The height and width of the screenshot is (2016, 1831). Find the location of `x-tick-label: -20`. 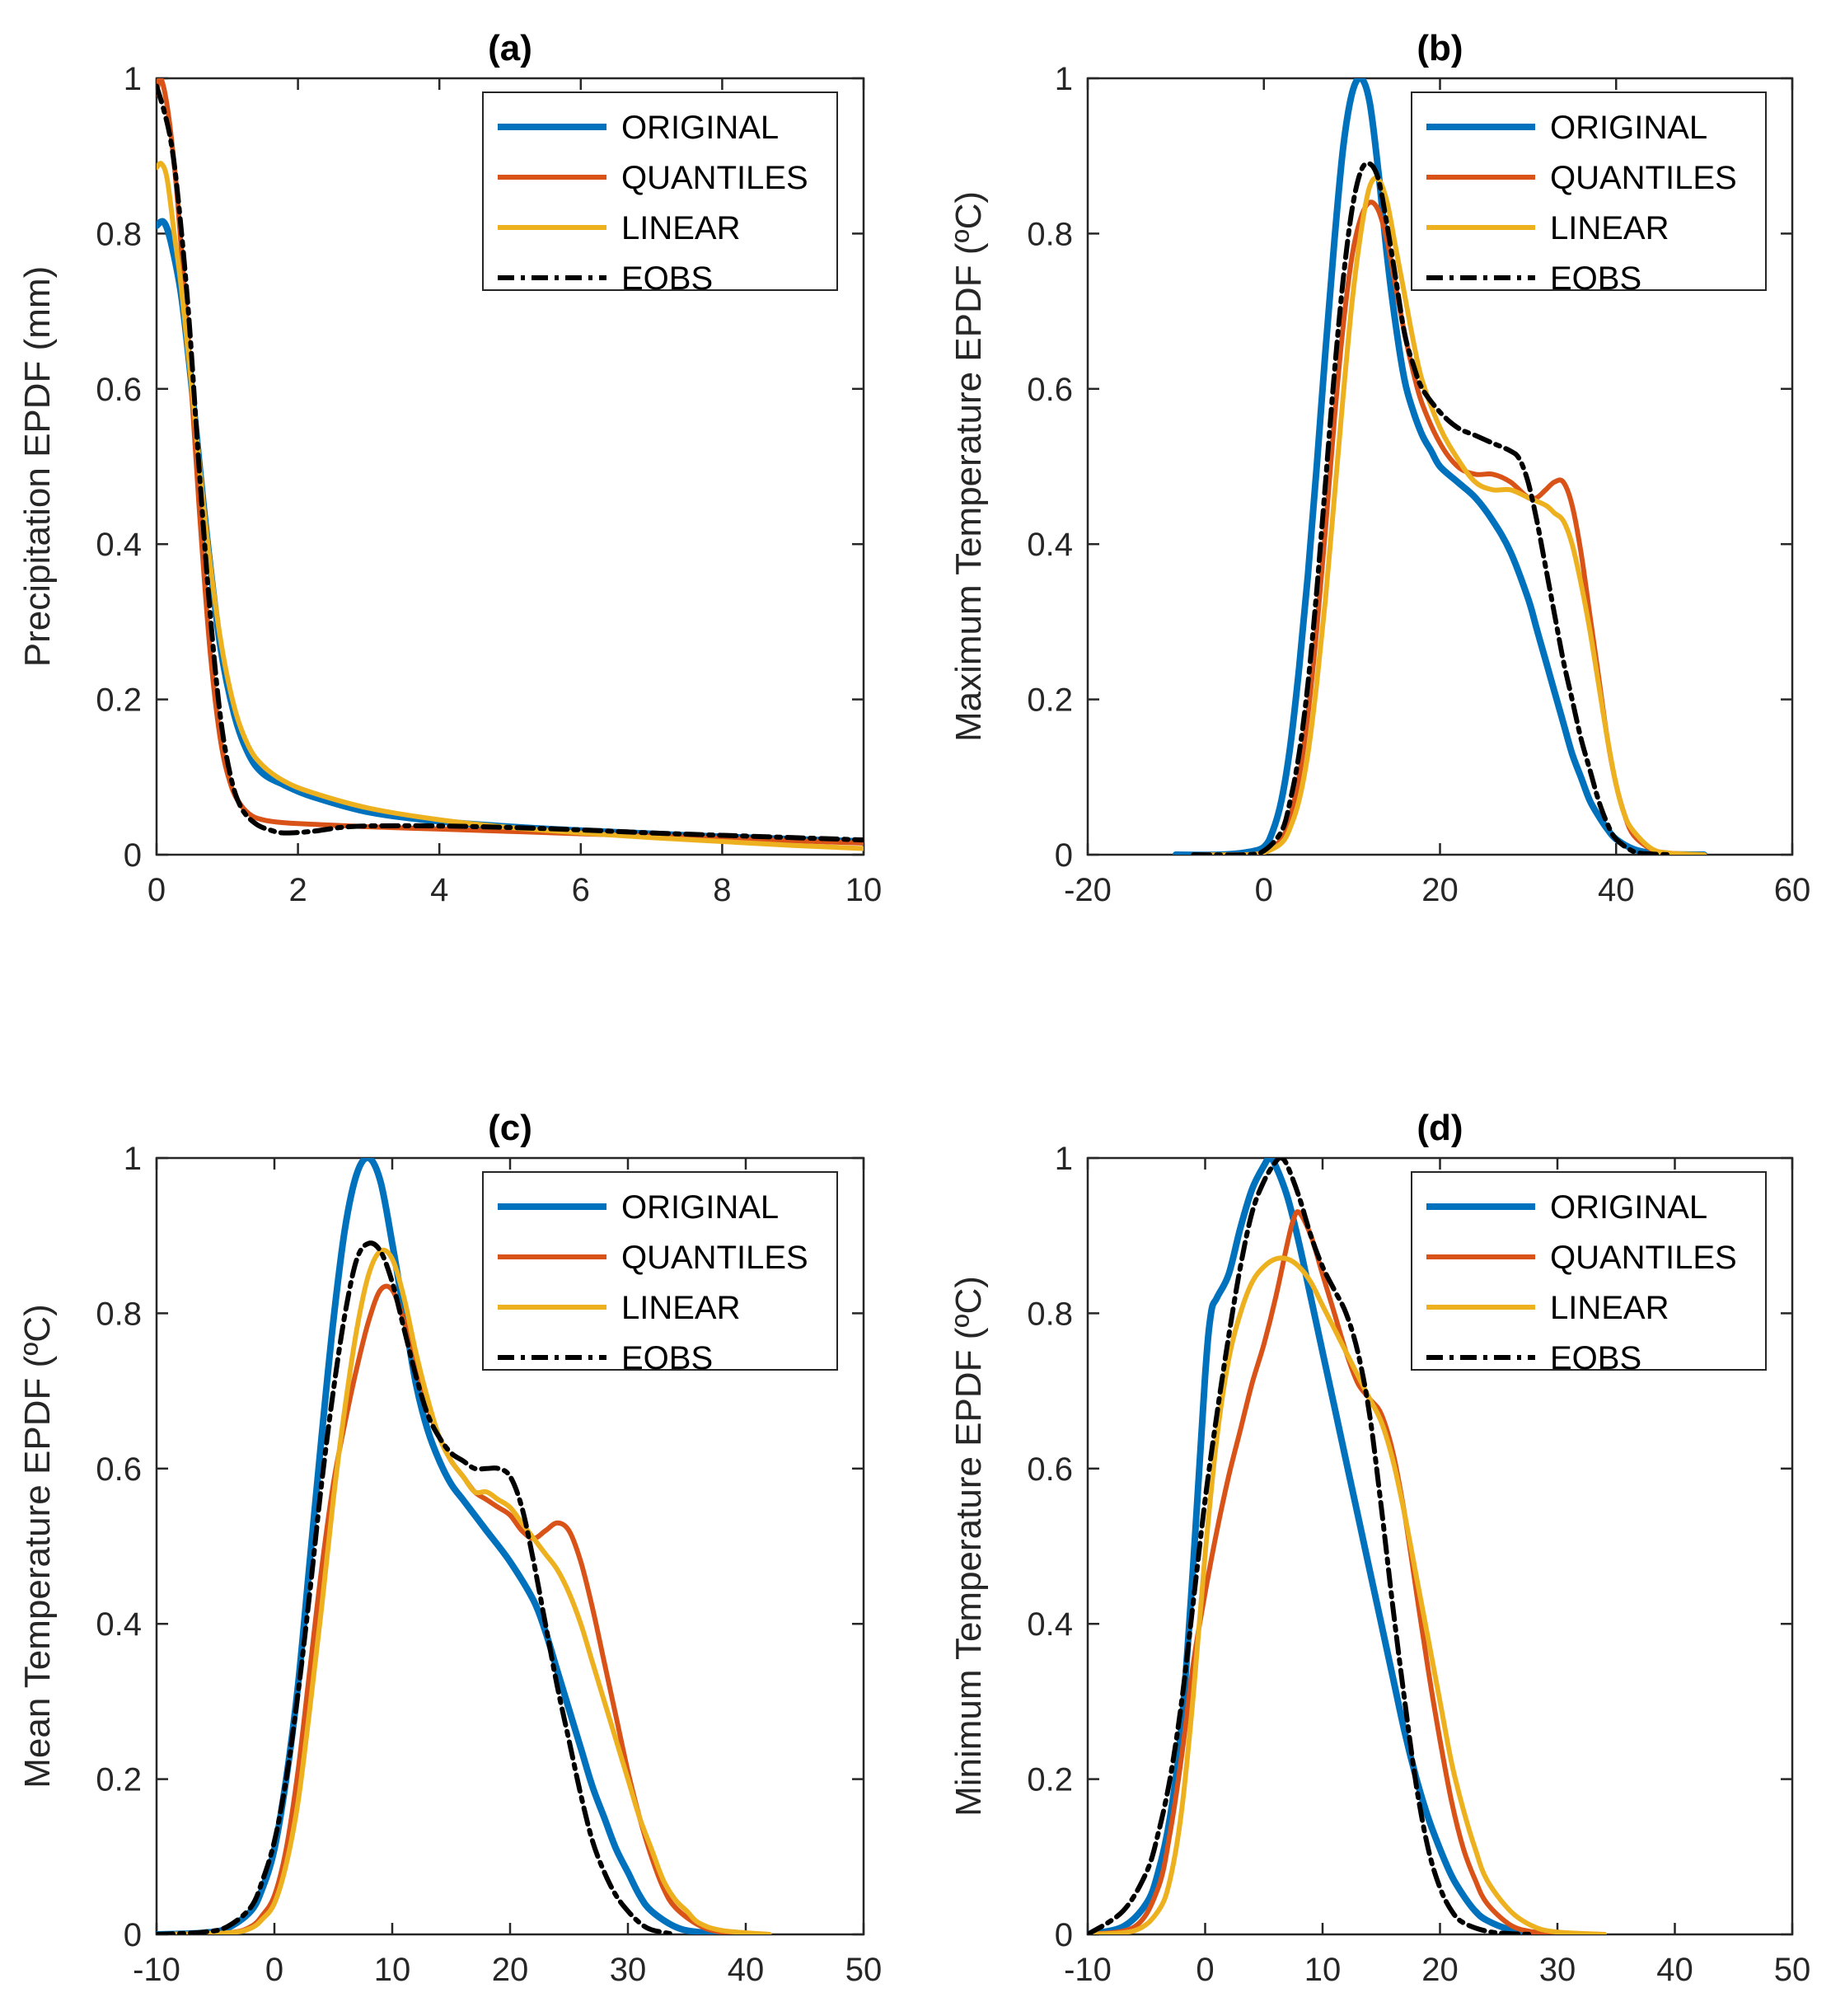

x-tick-label: -20 is located at coordinates (1088, 890).